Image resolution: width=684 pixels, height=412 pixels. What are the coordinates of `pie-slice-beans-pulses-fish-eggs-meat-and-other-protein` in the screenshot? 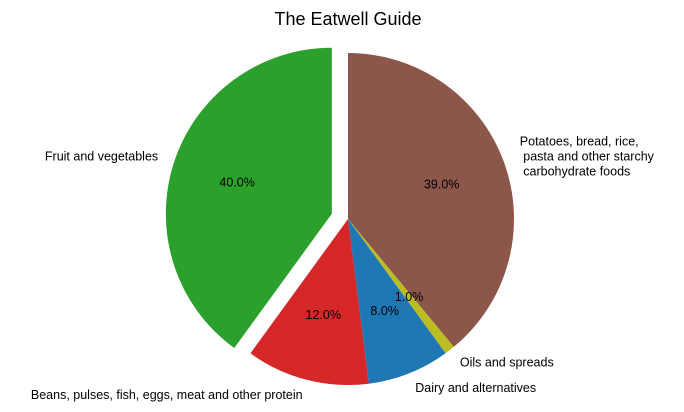 It's located at (309, 302).